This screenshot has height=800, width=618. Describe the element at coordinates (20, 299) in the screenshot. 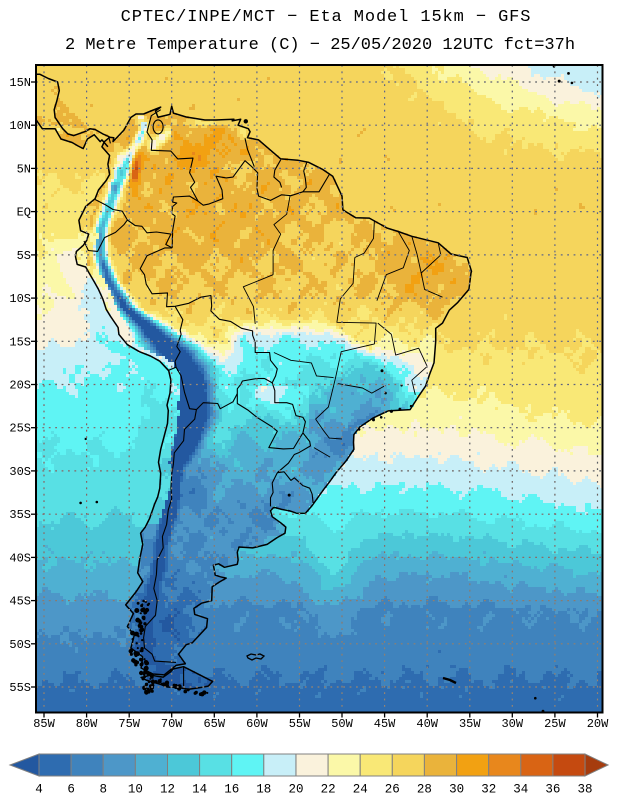

I see `svg-text: 10S` at that location.